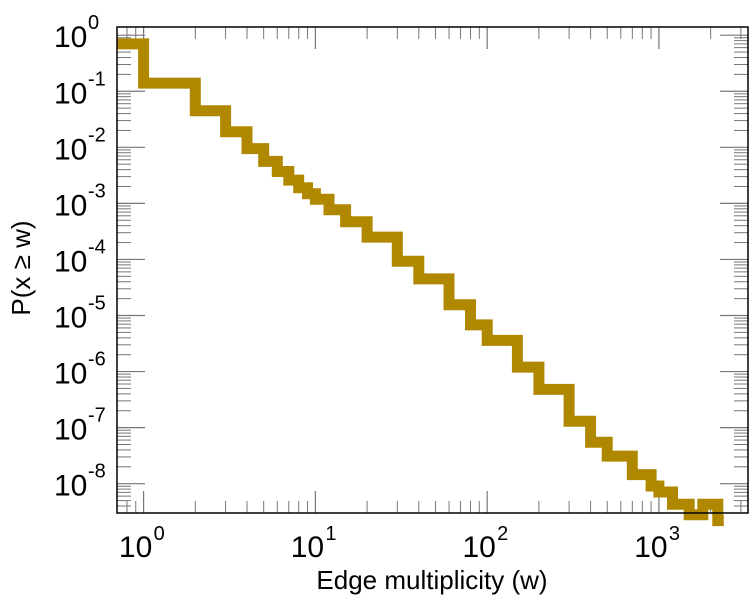 This screenshot has width=754, height=600. What do you see at coordinates (97, 247) in the screenshot?
I see `y-tick-label-exponent: -4` at bounding box center [97, 247].